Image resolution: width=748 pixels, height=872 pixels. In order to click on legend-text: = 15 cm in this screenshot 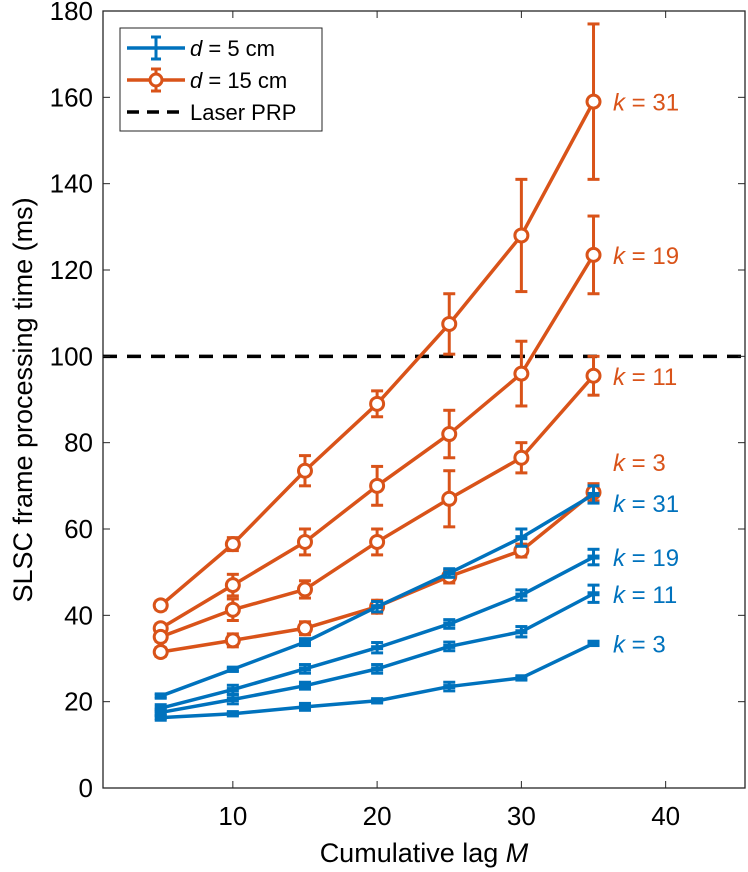, I will do `click(244, 80)`.